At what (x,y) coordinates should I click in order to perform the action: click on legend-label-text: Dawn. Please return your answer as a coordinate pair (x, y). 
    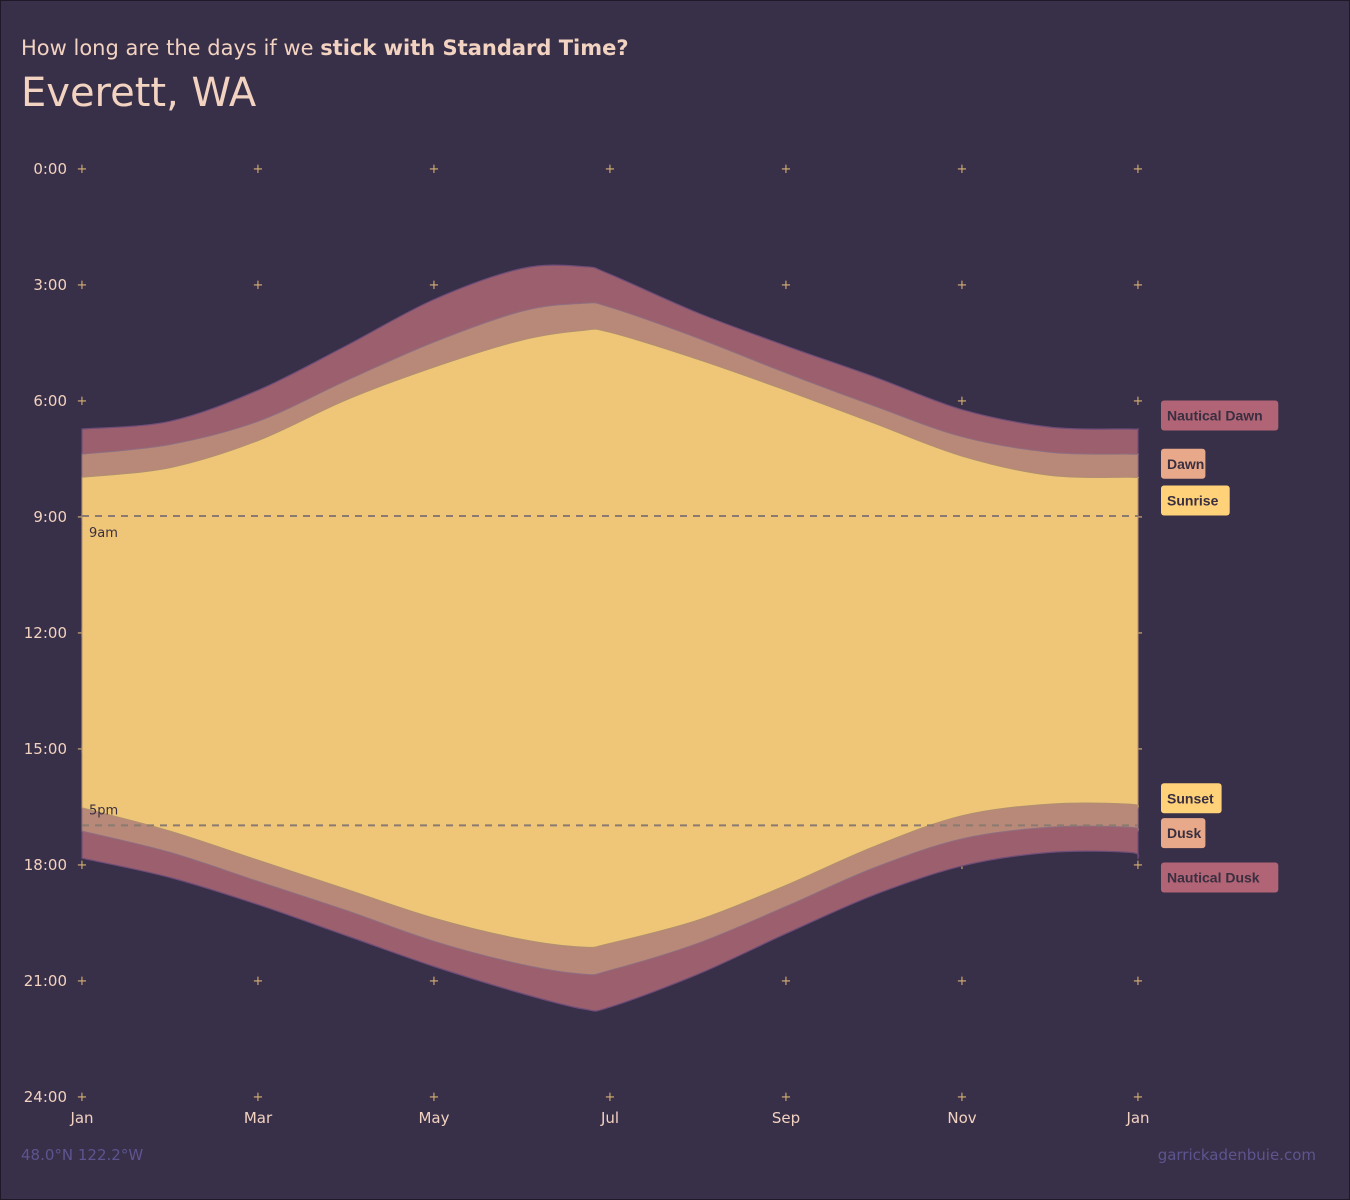
    Looking at the image, I should click on (1185, 464).